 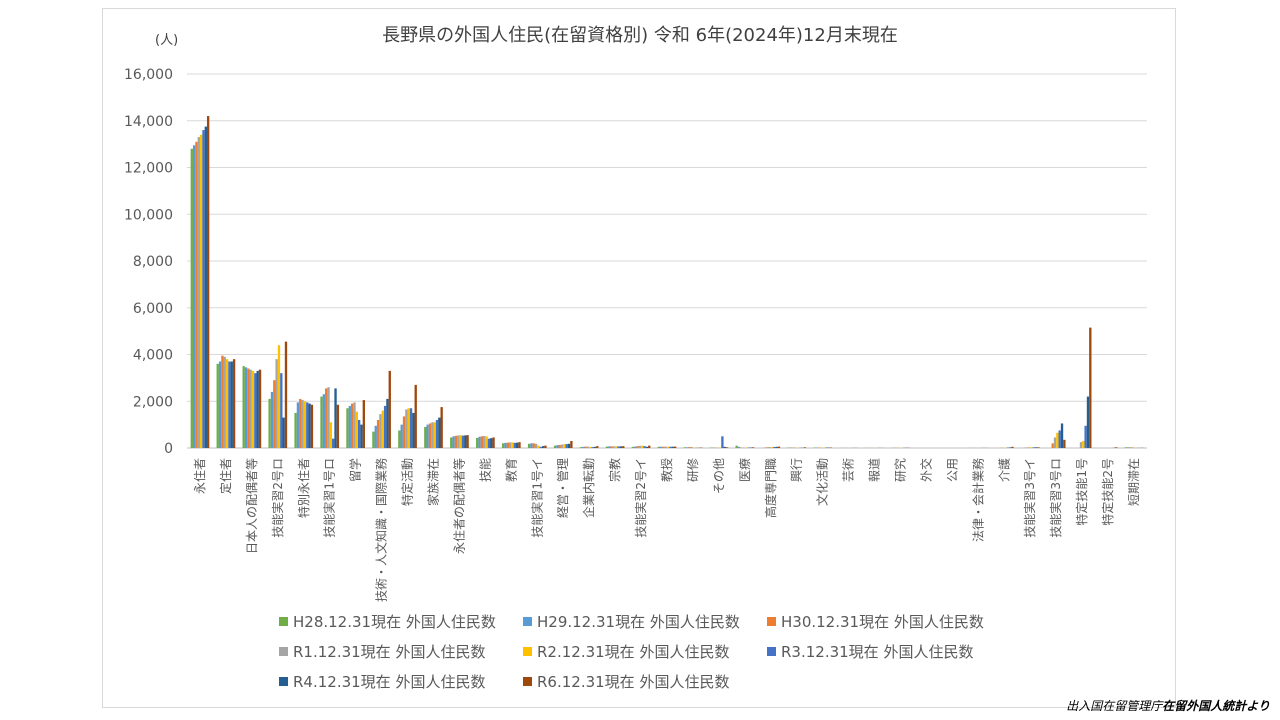 What do you see at coordinates (200, 476) in the screenshot?
I see `x-tick-label: 永住者` at bounding box center [200, 476].